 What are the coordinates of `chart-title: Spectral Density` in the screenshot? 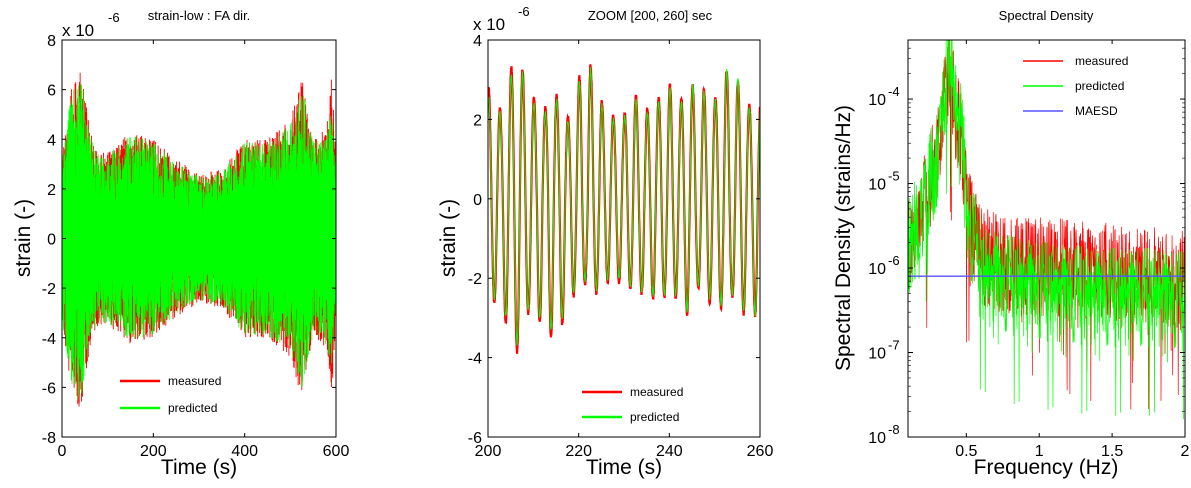 It's located at (1046, 15).